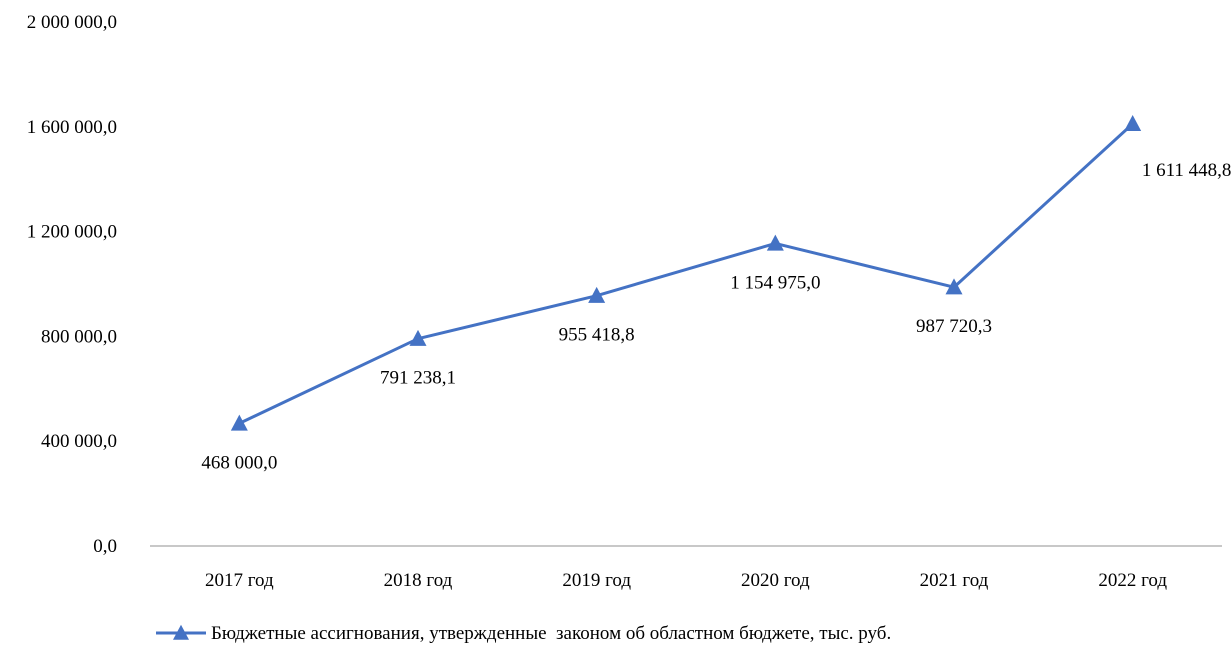  I want to click on y-tick-label: 2 000 000,0, so click(72, 22).